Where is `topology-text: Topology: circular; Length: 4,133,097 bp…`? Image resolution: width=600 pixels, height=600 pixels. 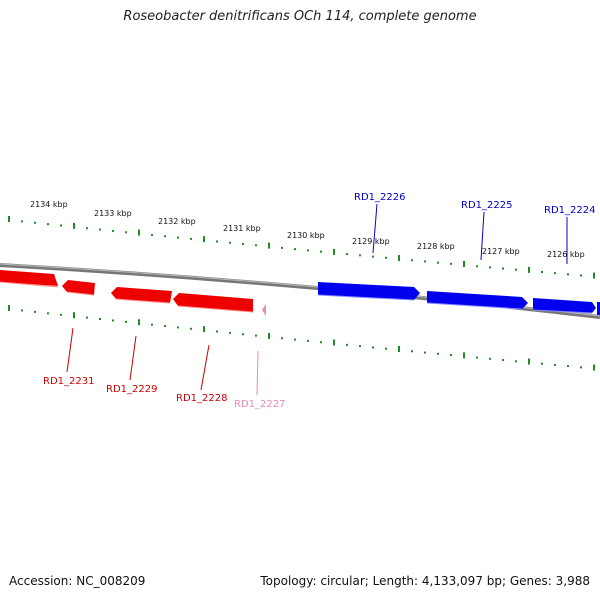
topology-text: Topology: circular; Length: 4,133,097 bp… is located at coordinates (425, 581).